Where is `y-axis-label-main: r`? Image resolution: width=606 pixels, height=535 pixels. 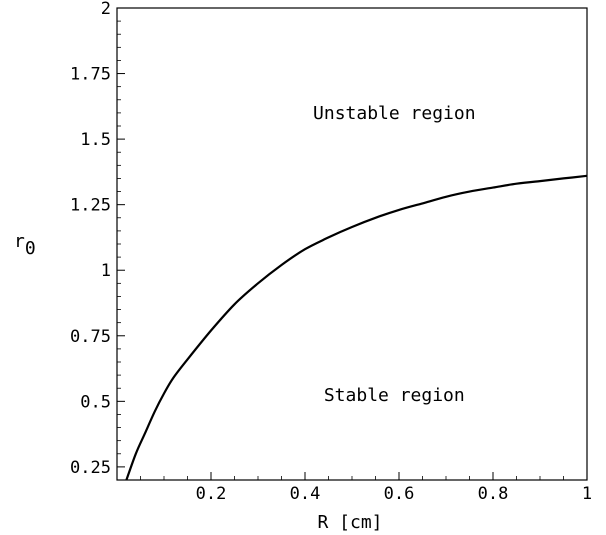
y-axis-label-main: r is located at coordinates (19, 241).